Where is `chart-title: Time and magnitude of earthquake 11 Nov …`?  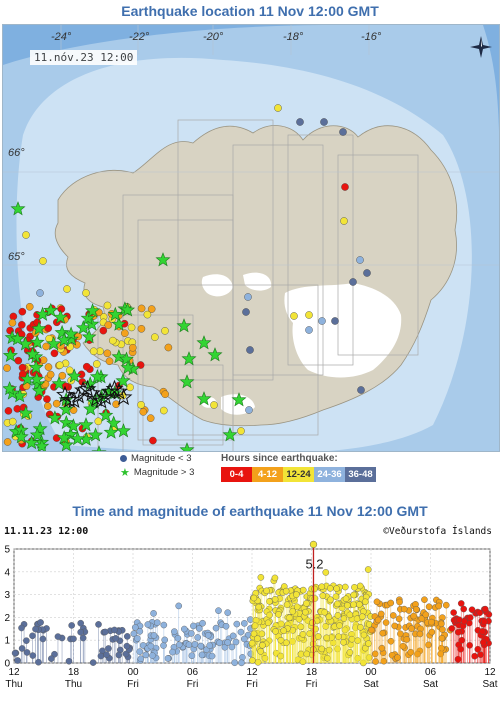 chart-title: Time and magnitude of earthquake 11 Nov … is located at coordinates (250, 511).